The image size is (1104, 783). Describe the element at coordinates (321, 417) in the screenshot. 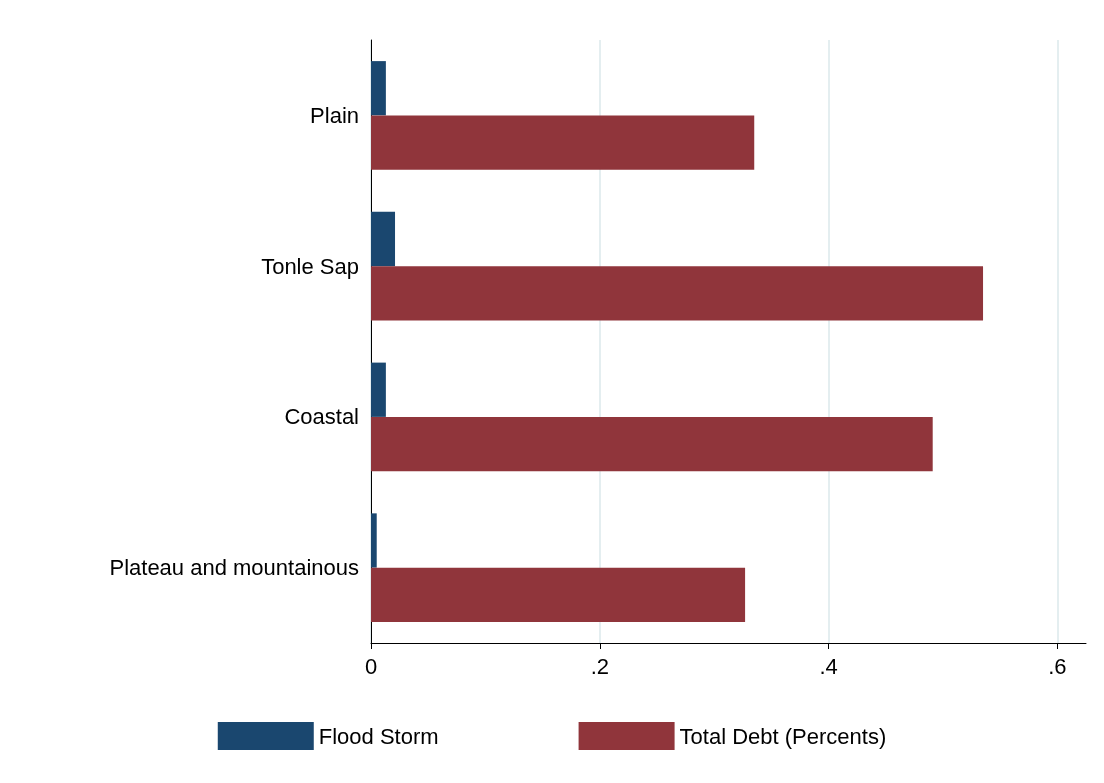

I see `y-tick-label: Coastal` at that location.